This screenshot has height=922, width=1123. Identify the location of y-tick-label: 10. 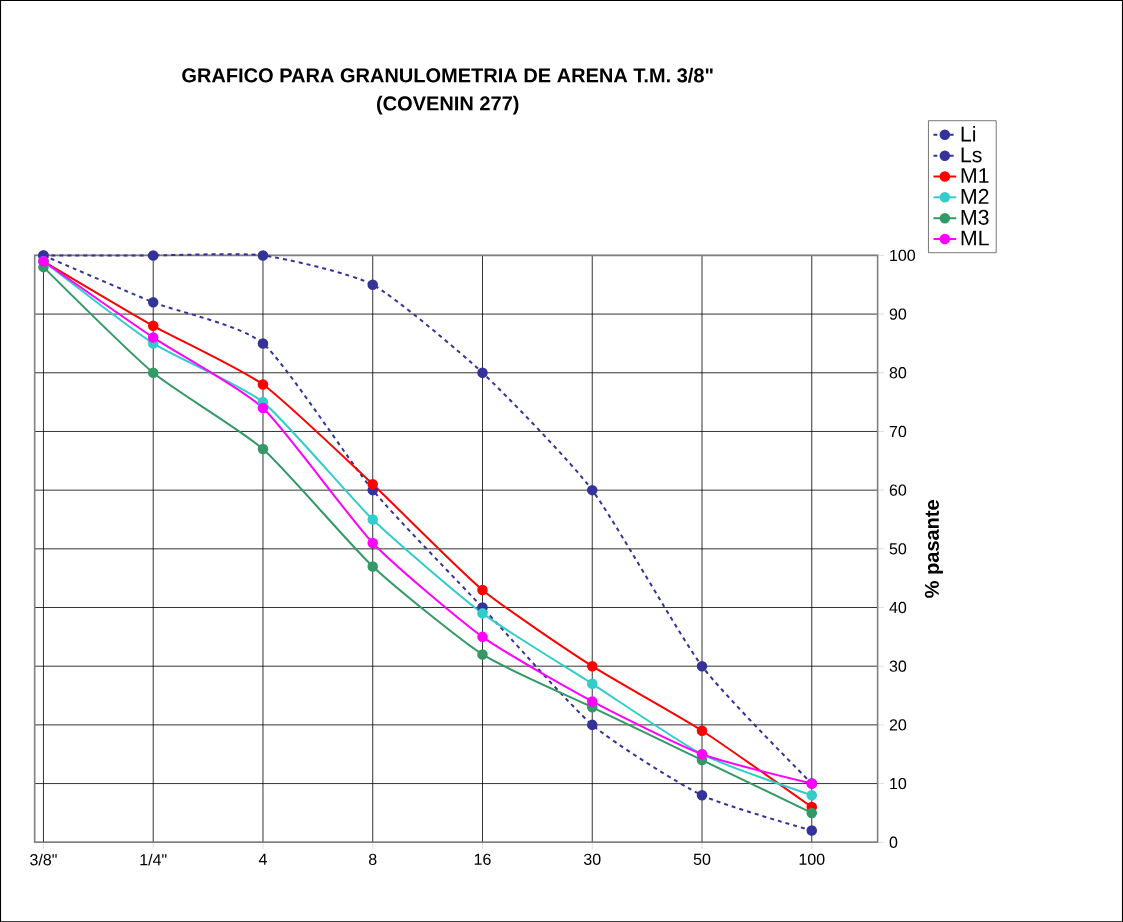
(898, 783).